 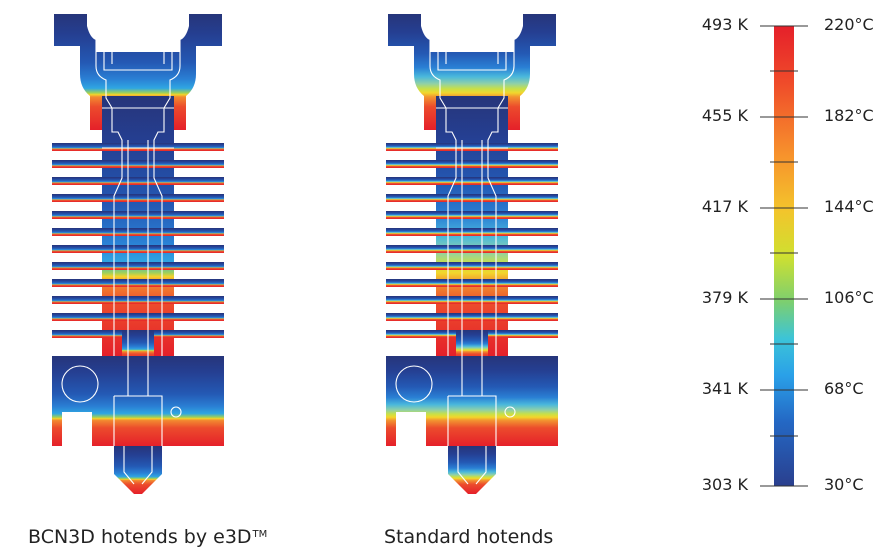 What do you see at coordinates (724, 24) in the screenshot?
I see `kelvin-label: 493 K` at bounding box center [724, 24].